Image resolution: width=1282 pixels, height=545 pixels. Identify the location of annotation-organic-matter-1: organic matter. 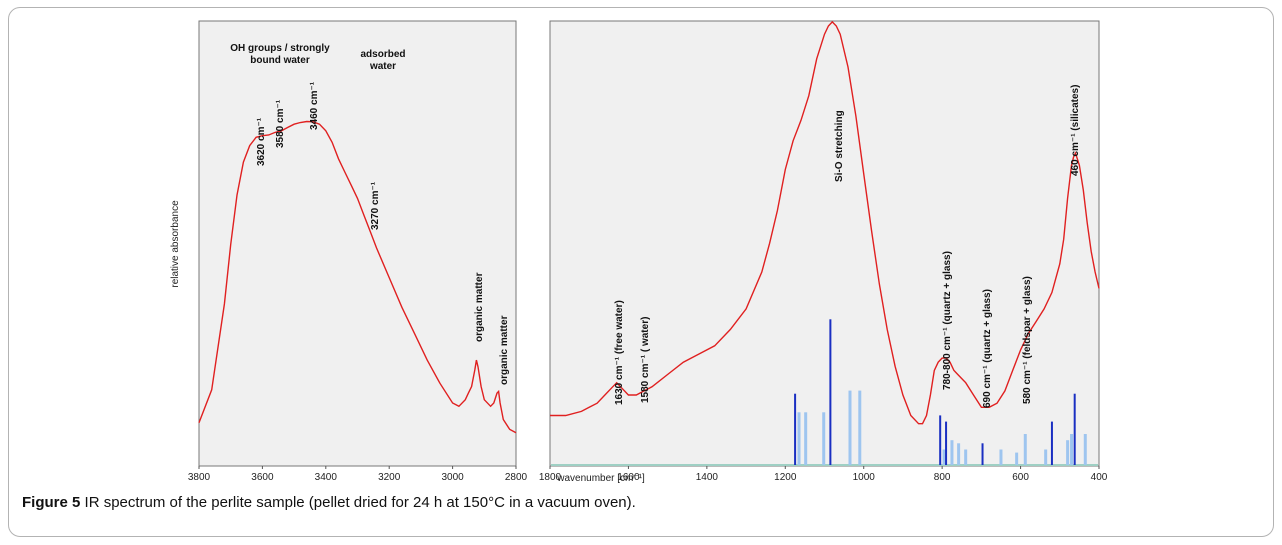
(479, 307).